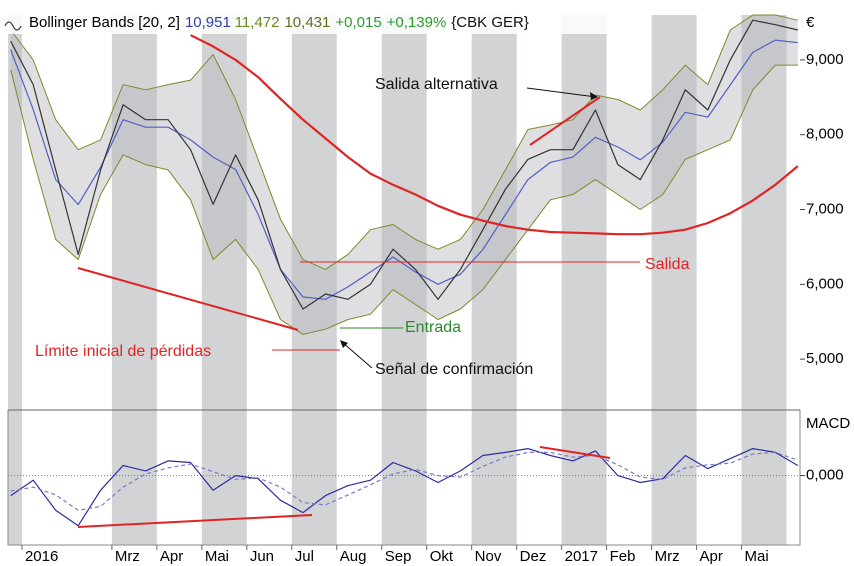  Describe the element at coordinates (208, 22) in the screenshot. I see `readout: 10,951` at that location.